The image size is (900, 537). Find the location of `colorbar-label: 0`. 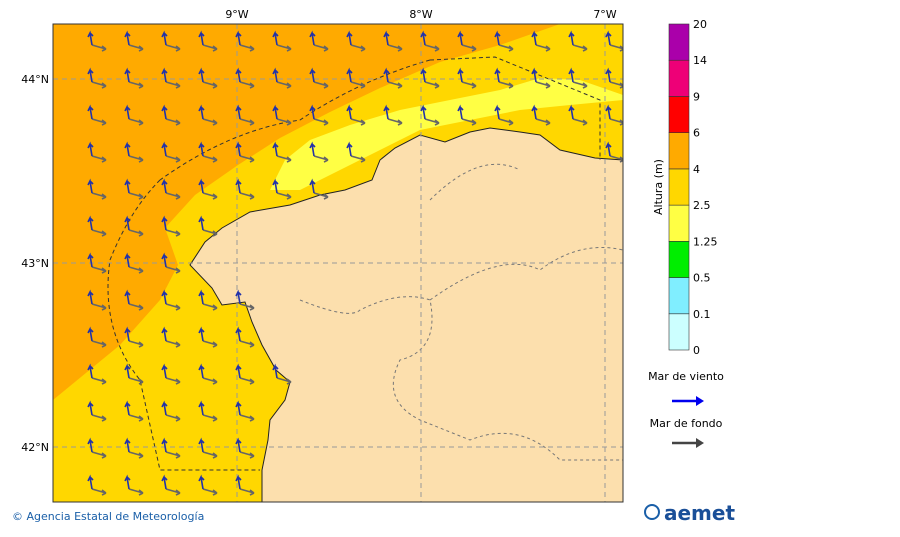

colorbar-label: 0 is located at coordinates (696, 350).